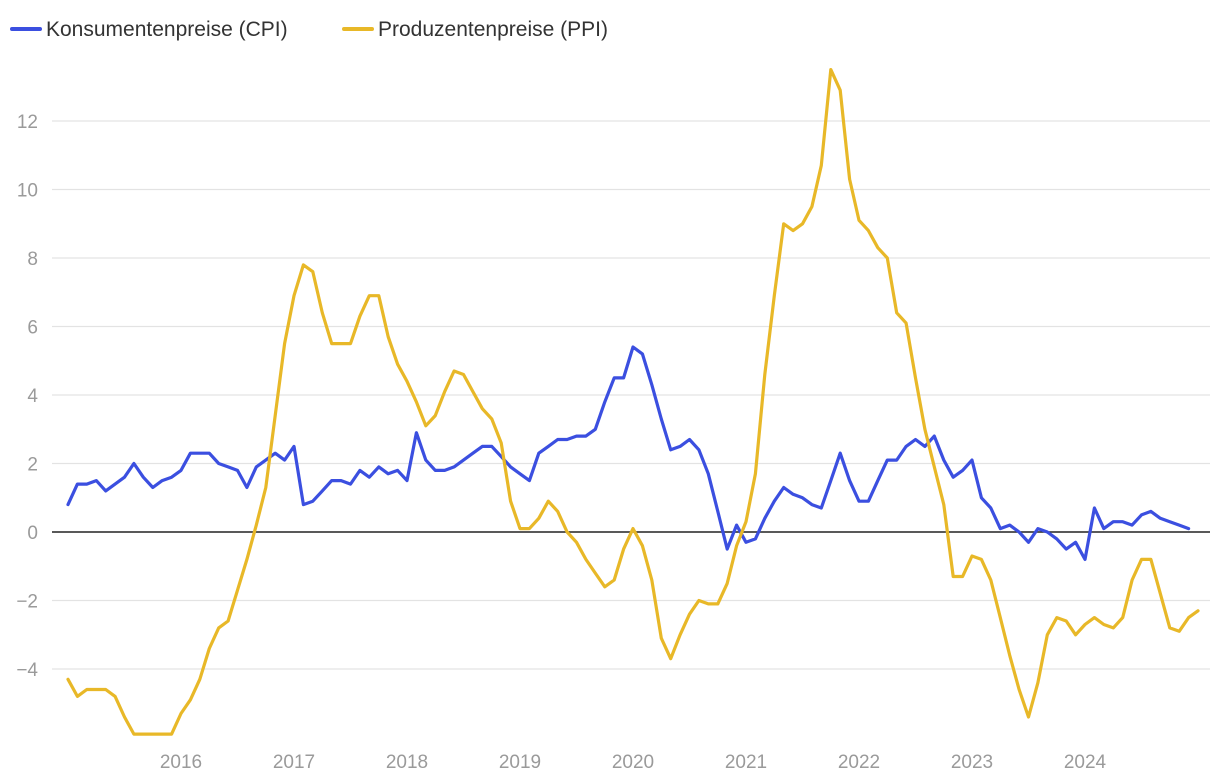 This screenshot has height=780, width=1220. I want to click on x-tick-label: 2016, so click(181, 762).